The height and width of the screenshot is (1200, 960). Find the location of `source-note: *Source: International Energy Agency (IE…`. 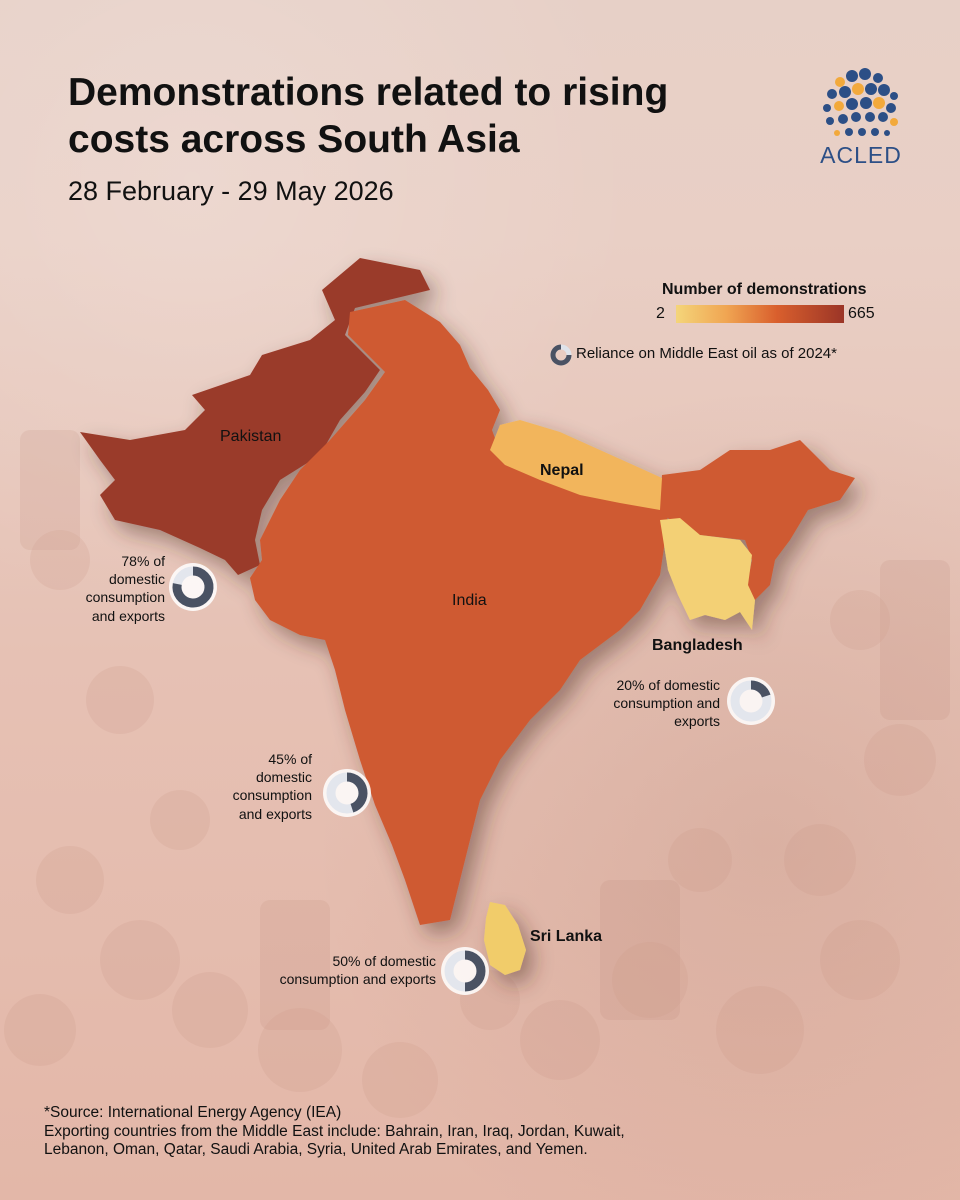

source-note: *Source: International Energy Agency (IE… is located at coordinates (484, 1132).